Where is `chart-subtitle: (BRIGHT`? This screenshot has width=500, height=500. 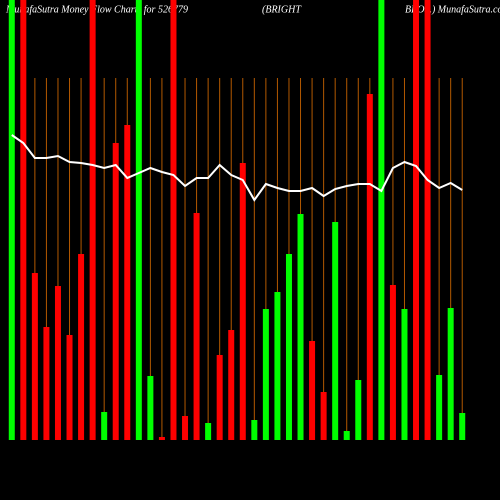 chart-subtitle: (BRIGHT is located at coordinates (282, 9).